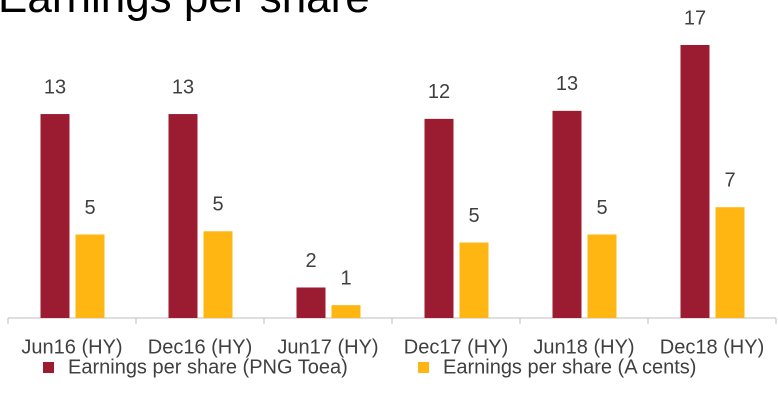  What do you see at coordinates (345, 278) in the screenshot?
I see `value-label: 1` at bounding box center [345, 278].